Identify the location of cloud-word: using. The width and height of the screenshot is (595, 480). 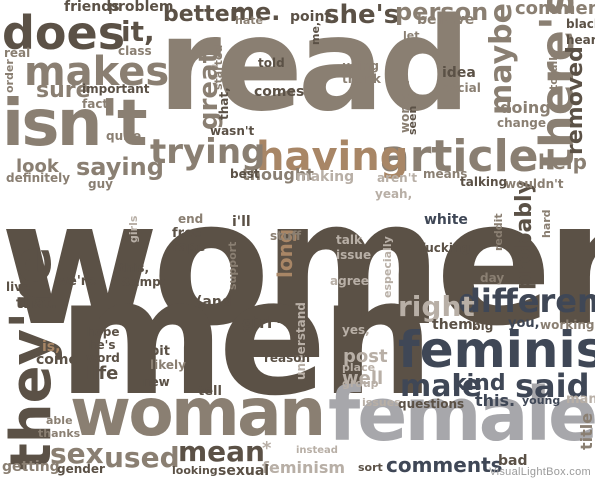
(360, 66).